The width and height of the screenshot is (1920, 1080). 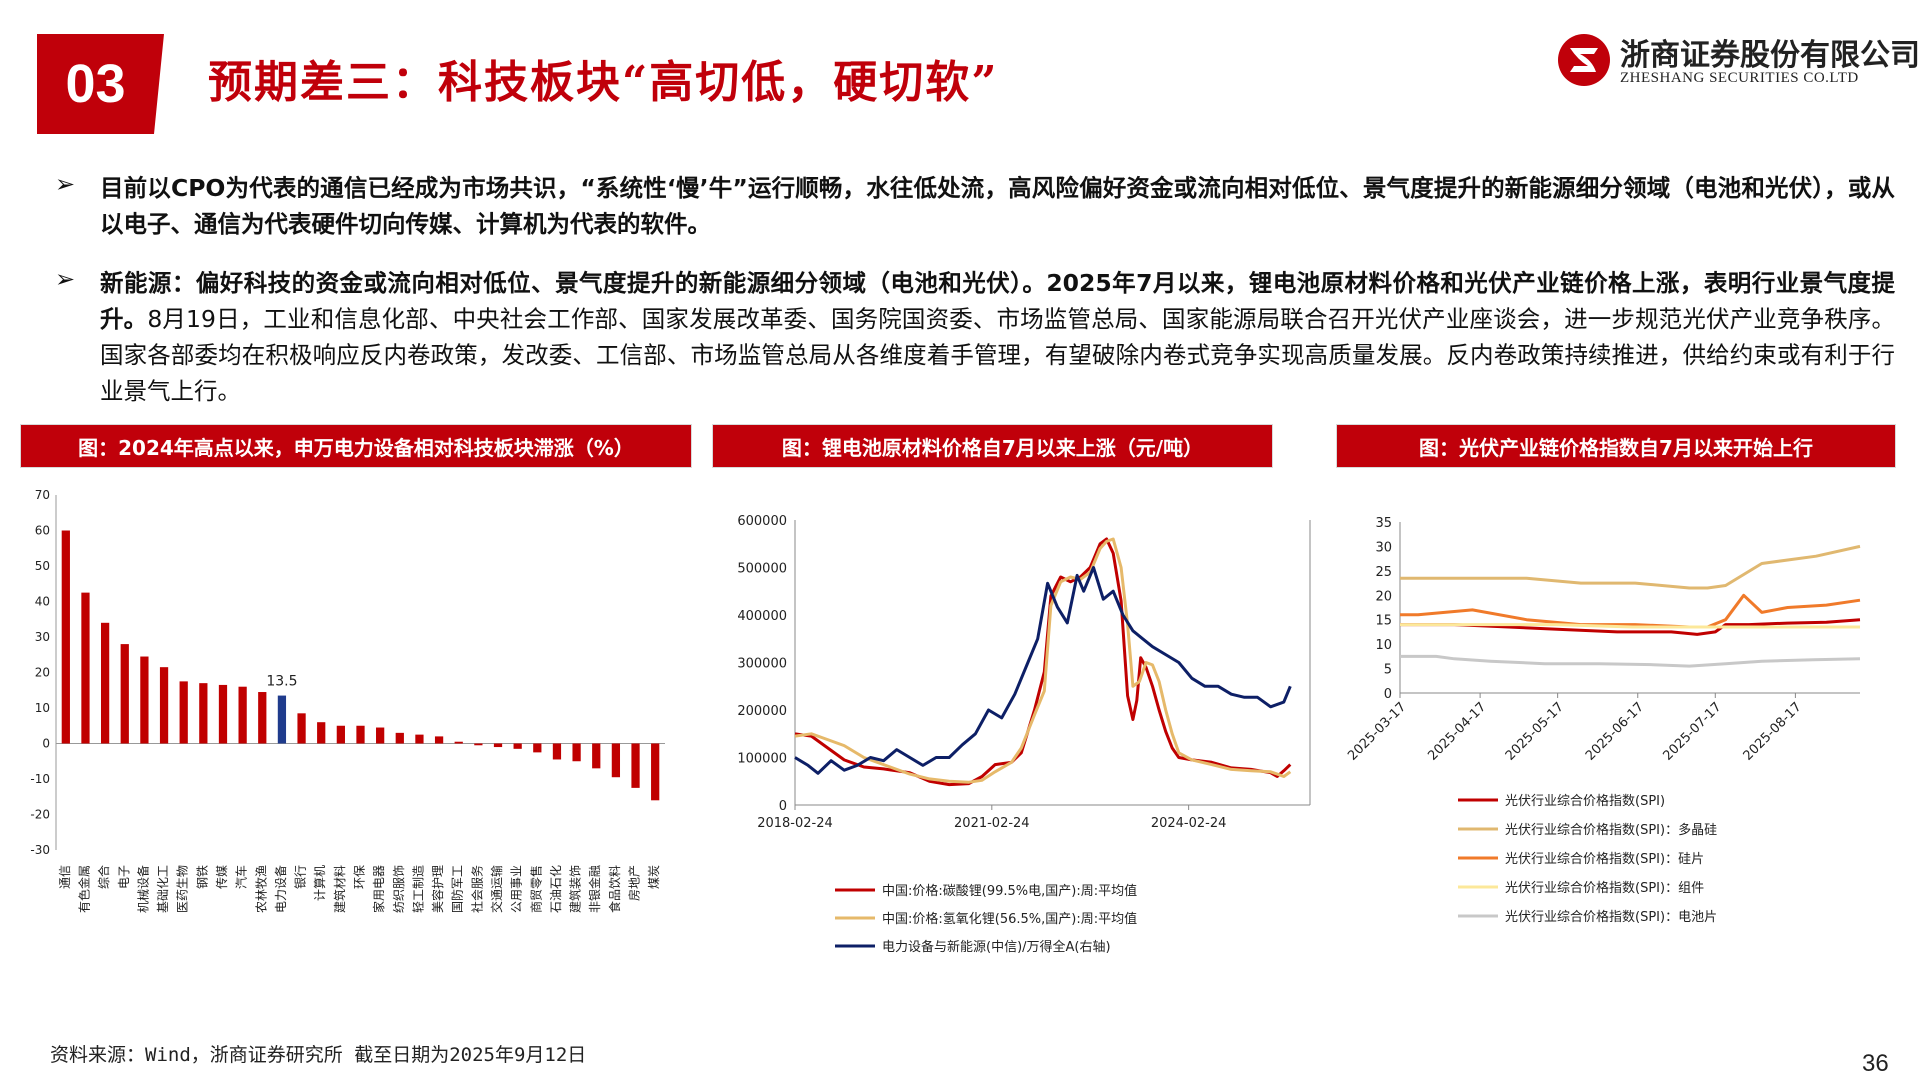 What do you see at coordinates (996, 947) in the screenshot?
I see `legend-label: 电力设备与新能源(中信)/万得全A(右轴)` at bounding box center [996, 947].